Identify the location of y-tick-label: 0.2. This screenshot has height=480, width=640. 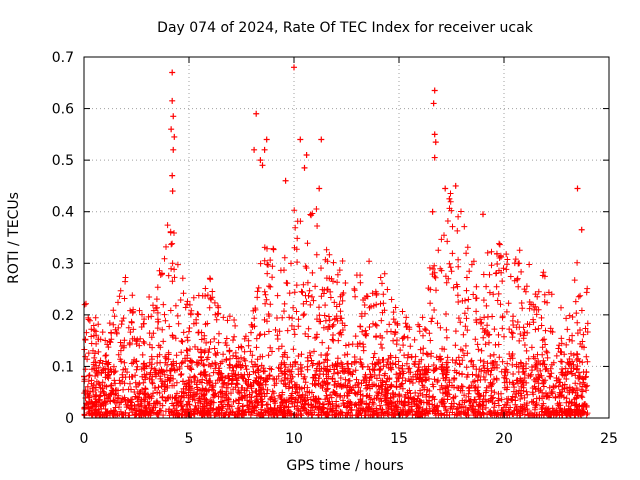
(63, 316).